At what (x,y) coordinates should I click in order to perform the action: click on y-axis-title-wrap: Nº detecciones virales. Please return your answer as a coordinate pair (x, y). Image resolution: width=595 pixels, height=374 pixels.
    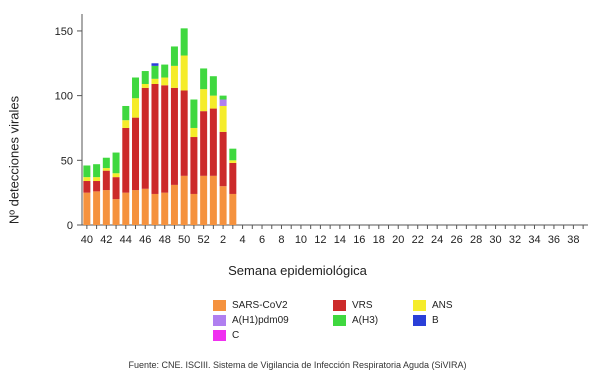
    Looking at the image, I should click on (14, 160).